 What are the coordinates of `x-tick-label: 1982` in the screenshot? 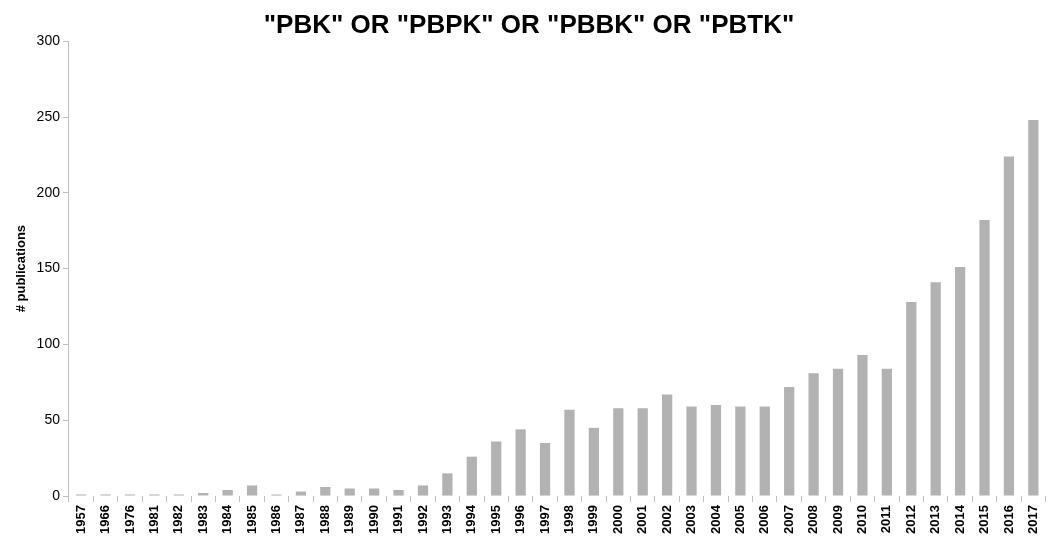 It's located at (178, 519).